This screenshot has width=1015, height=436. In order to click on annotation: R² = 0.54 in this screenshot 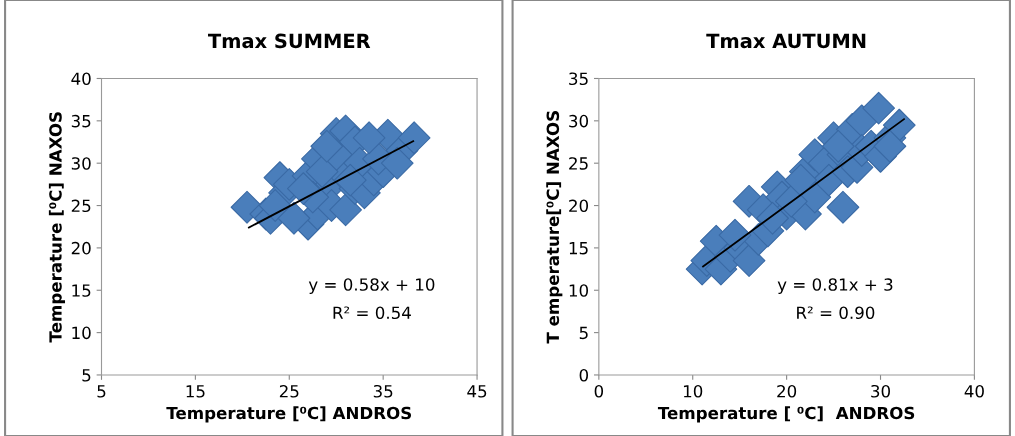, I will do `click(372, 313)`.